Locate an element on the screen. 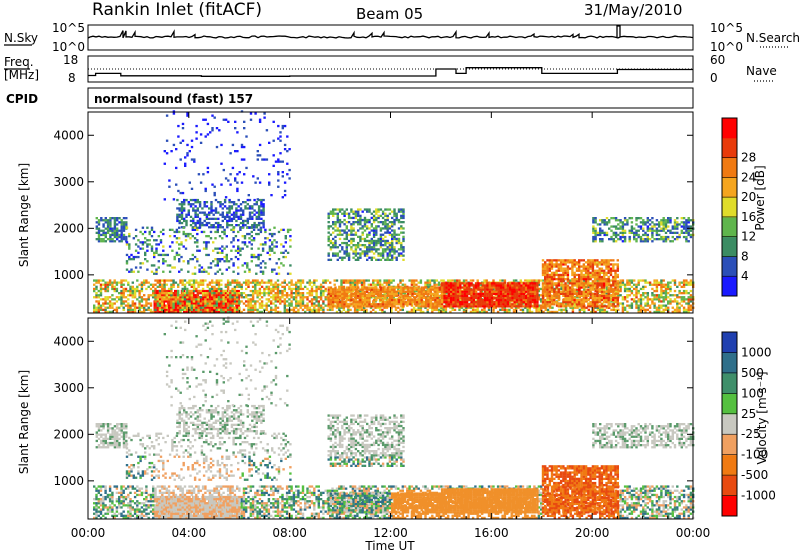 The height and width of the screenshot is (554, 800). nave-label: Nave is located at coordinates (761, 71).